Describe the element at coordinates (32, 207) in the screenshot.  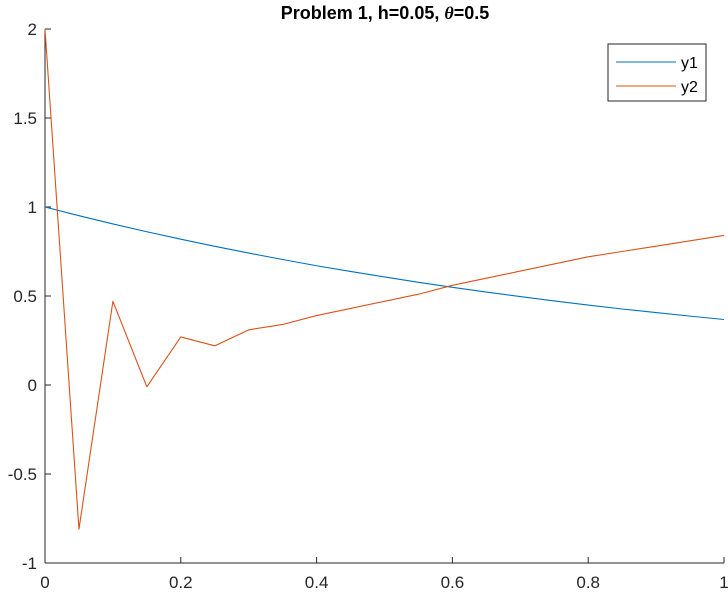
I see `y-tick-label: 1` at that location.